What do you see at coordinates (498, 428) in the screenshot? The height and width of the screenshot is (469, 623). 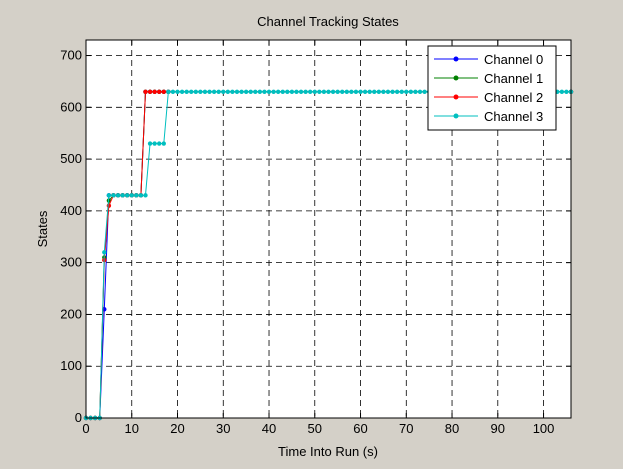 I see `x-tick-label: 90` at bounding box center [498, 428].